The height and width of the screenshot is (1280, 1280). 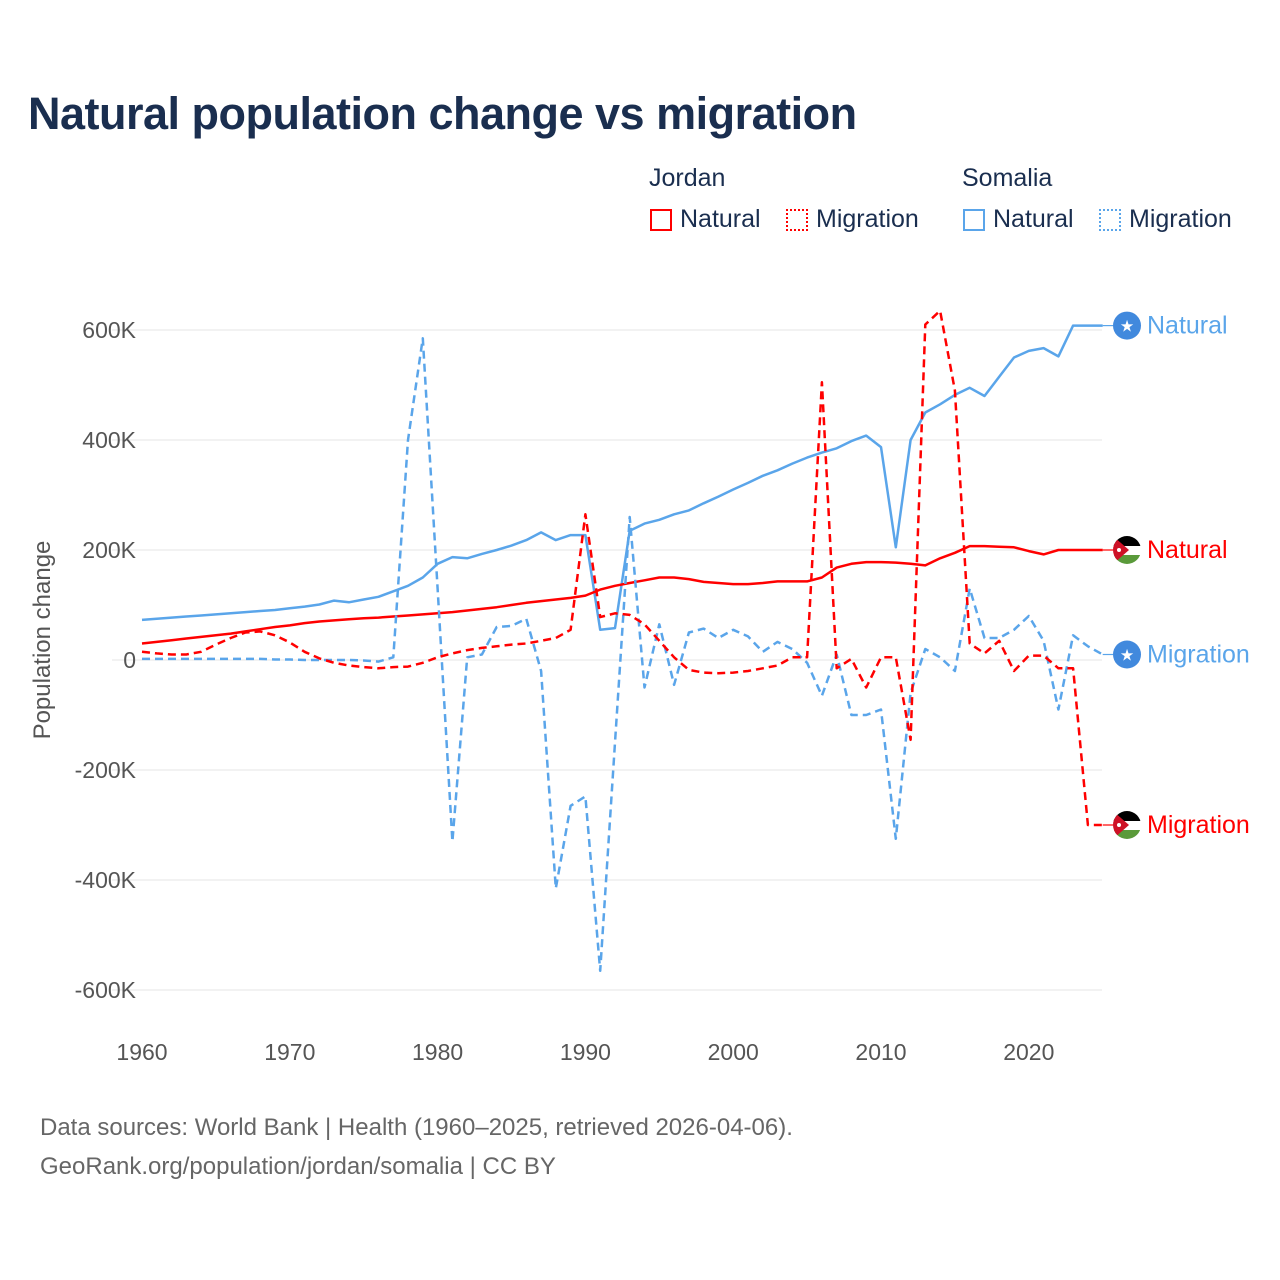 I want to click on legend-swatch-dotted-blue, so click(x=1110, y=219).